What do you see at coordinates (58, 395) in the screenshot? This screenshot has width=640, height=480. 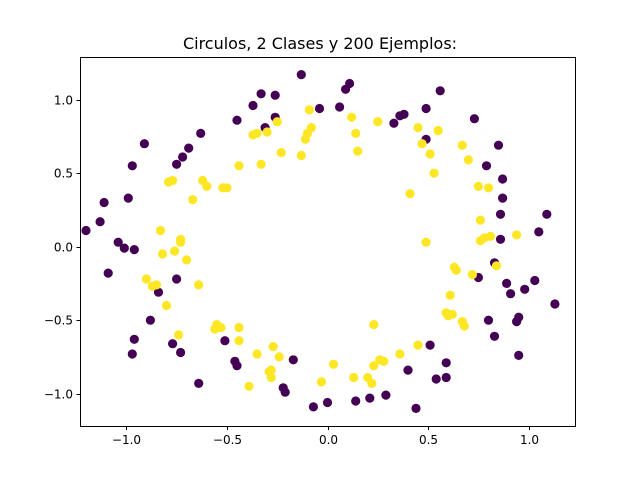 I see `y-tick-label: −1.0` at bounding box center [58, 395].